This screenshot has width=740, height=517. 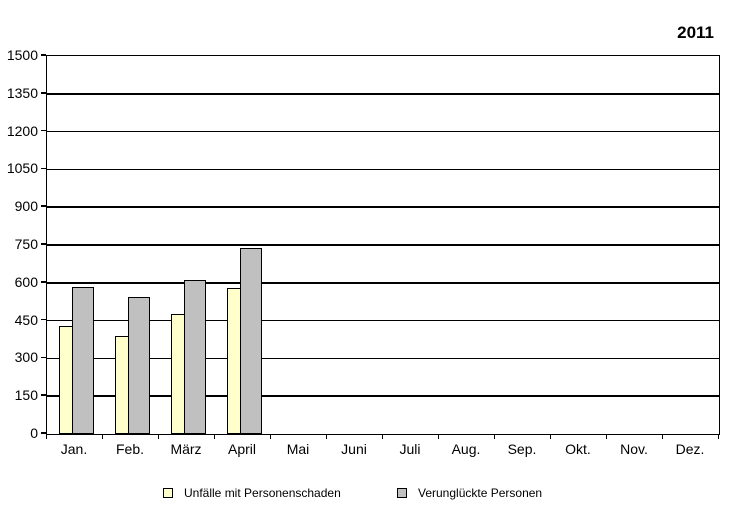 I want to click on y-axis-tick-label: 1500, so click(x=22, y=55).